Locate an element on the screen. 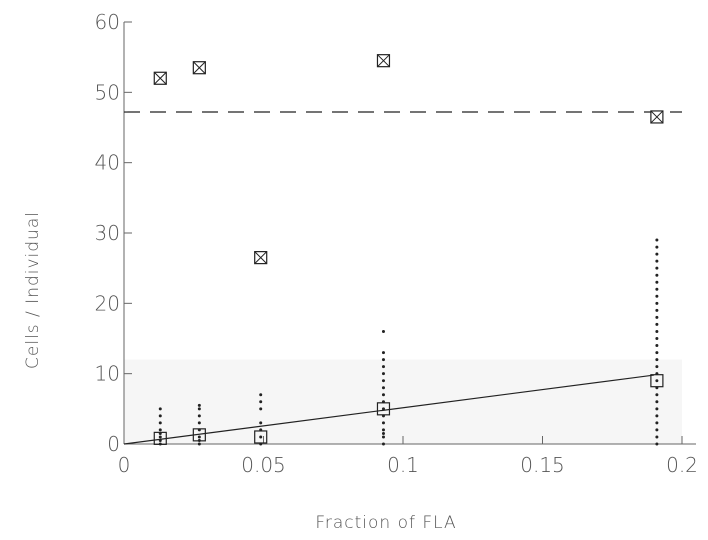 This screenshot has height=540, width=708. y-tick-label: 10 is located at coordinates (107, 374).